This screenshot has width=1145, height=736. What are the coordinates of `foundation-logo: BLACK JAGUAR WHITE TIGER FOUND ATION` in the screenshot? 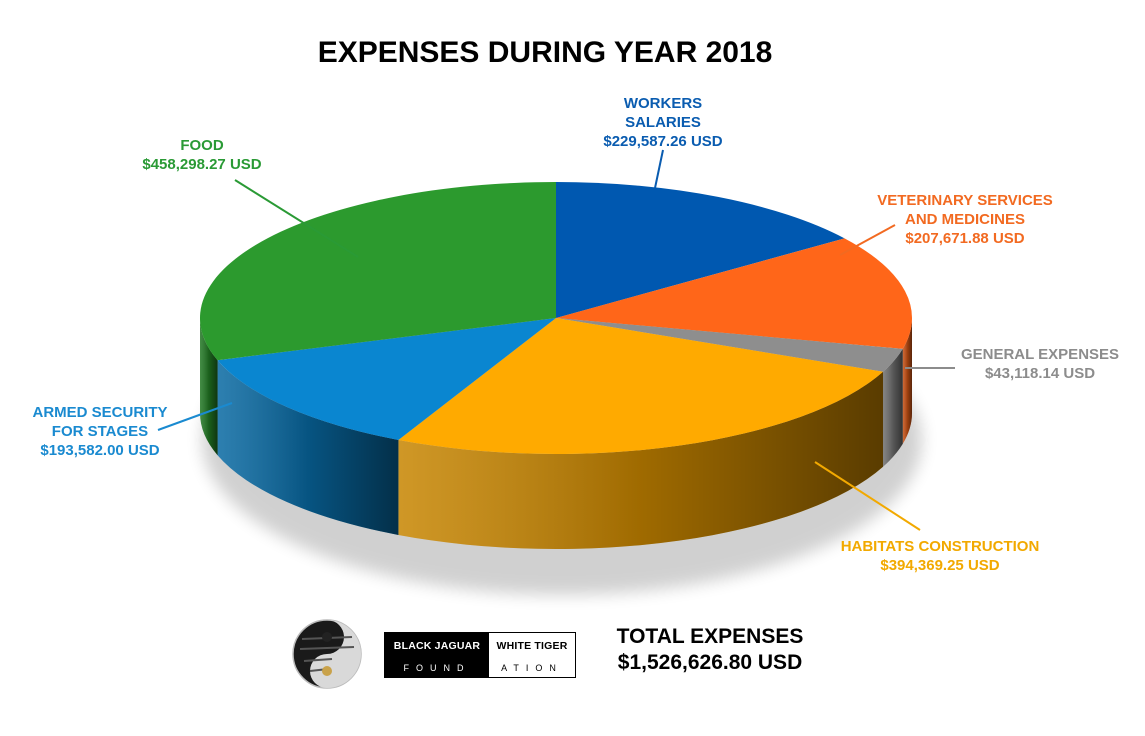 It's located at (480, 655).